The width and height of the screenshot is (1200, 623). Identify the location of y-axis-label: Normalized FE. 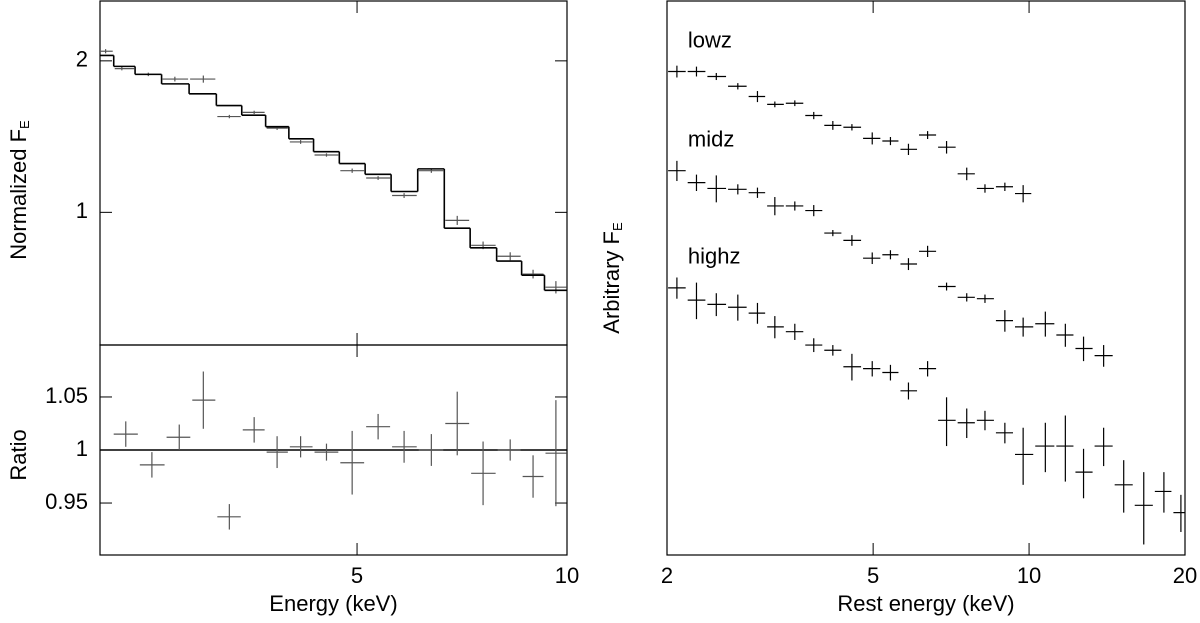
(19, 190).